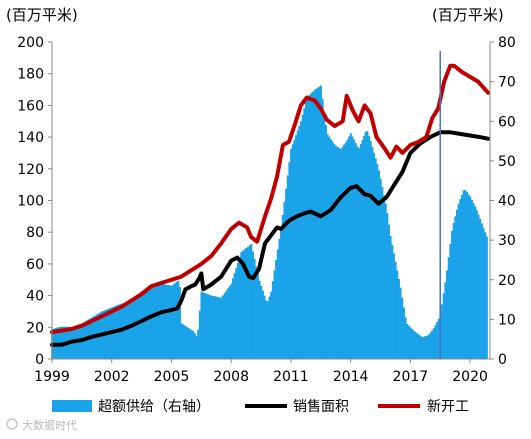 This screenshot has width=531, height=439. Describe the element at coordinates (502, 360) in the screenshot. I see `right-axis-tick-label: 0` at that location.